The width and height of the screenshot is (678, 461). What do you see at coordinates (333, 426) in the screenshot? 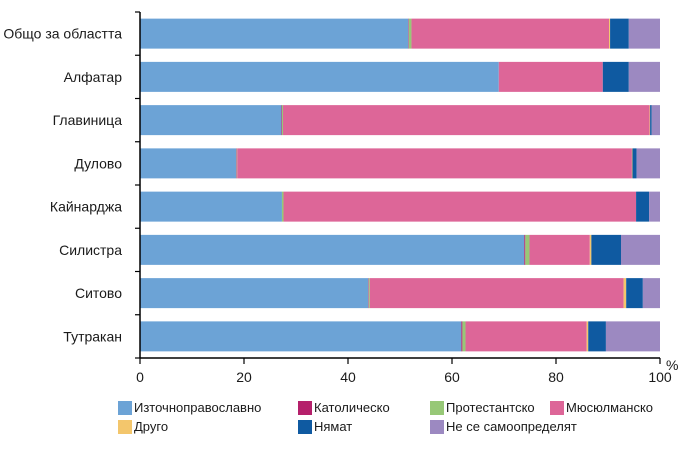
I see `legend-label: Нямат` at bounding box center [333, 426].